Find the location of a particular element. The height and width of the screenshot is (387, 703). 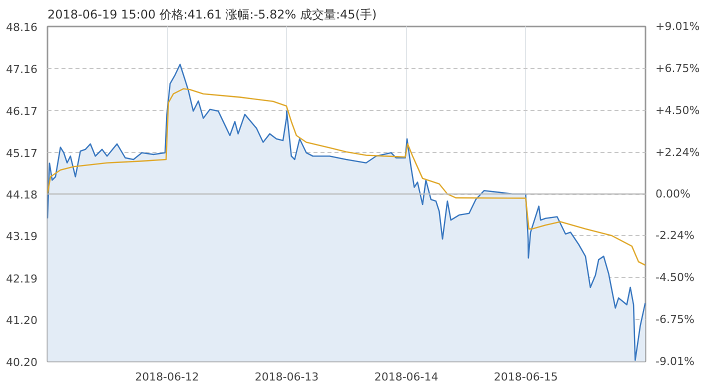

y-tick-label: 48.16 is located at coordinates (22, 27).